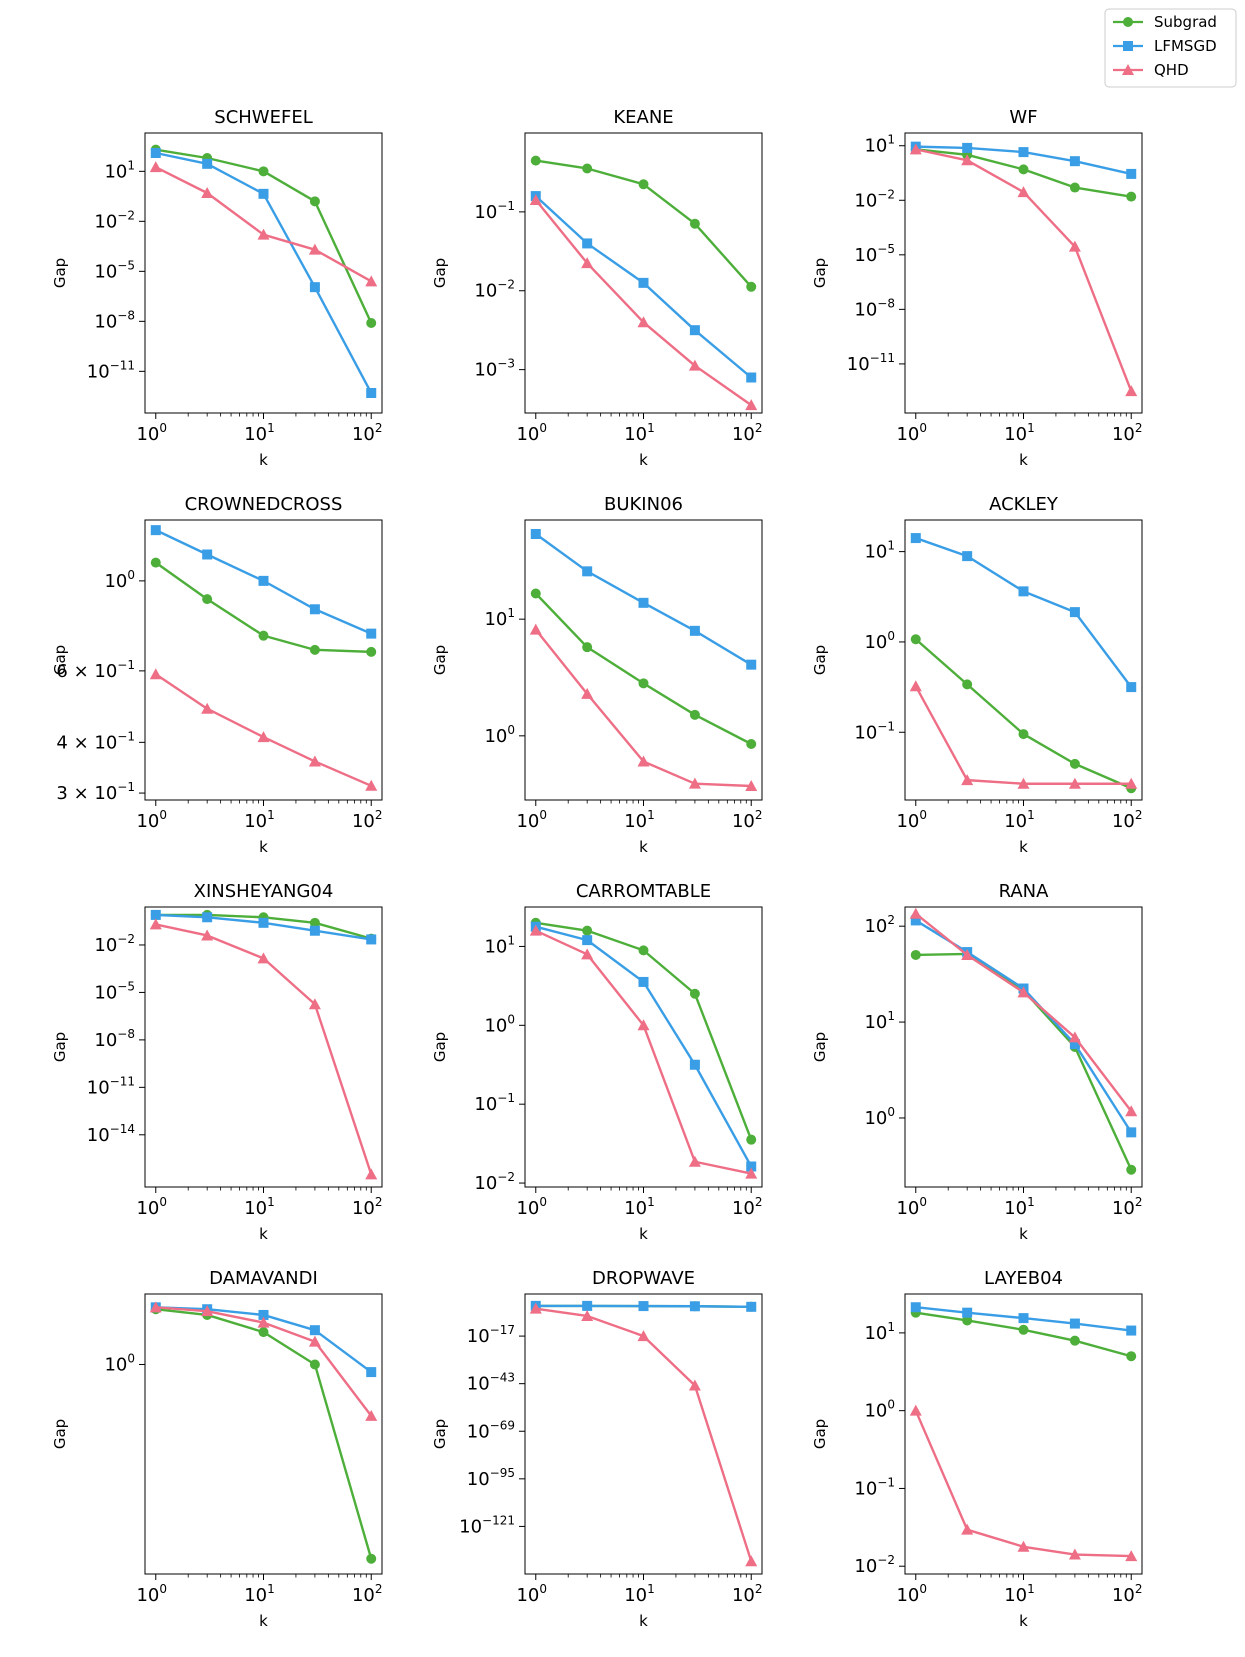  Describe the element at coordinates (1023, 117) in the screenshot. I see `panel-title: WF` at that location.